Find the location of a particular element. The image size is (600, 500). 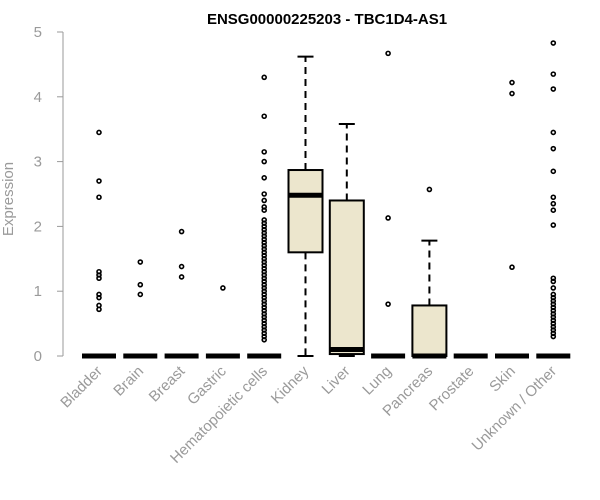

x-tick-label: Liver is located at coordinates (336, 380).